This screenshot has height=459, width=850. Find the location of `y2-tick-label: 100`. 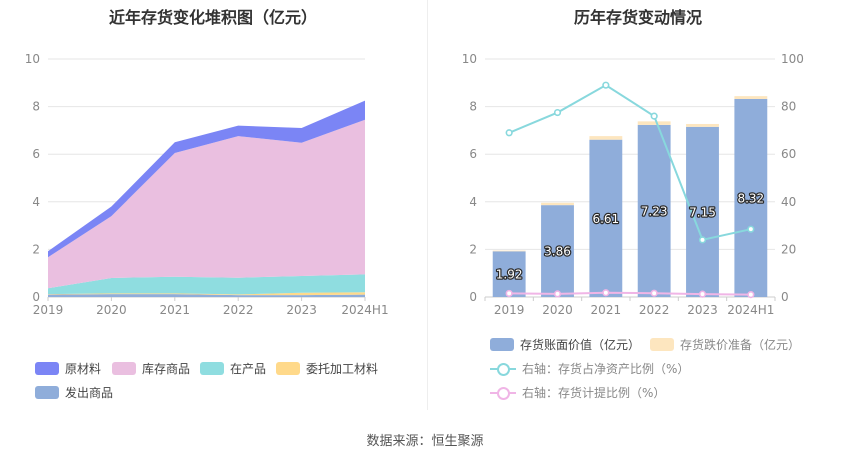

y2-tick-label: 100 is located at coordinates (792, 59).